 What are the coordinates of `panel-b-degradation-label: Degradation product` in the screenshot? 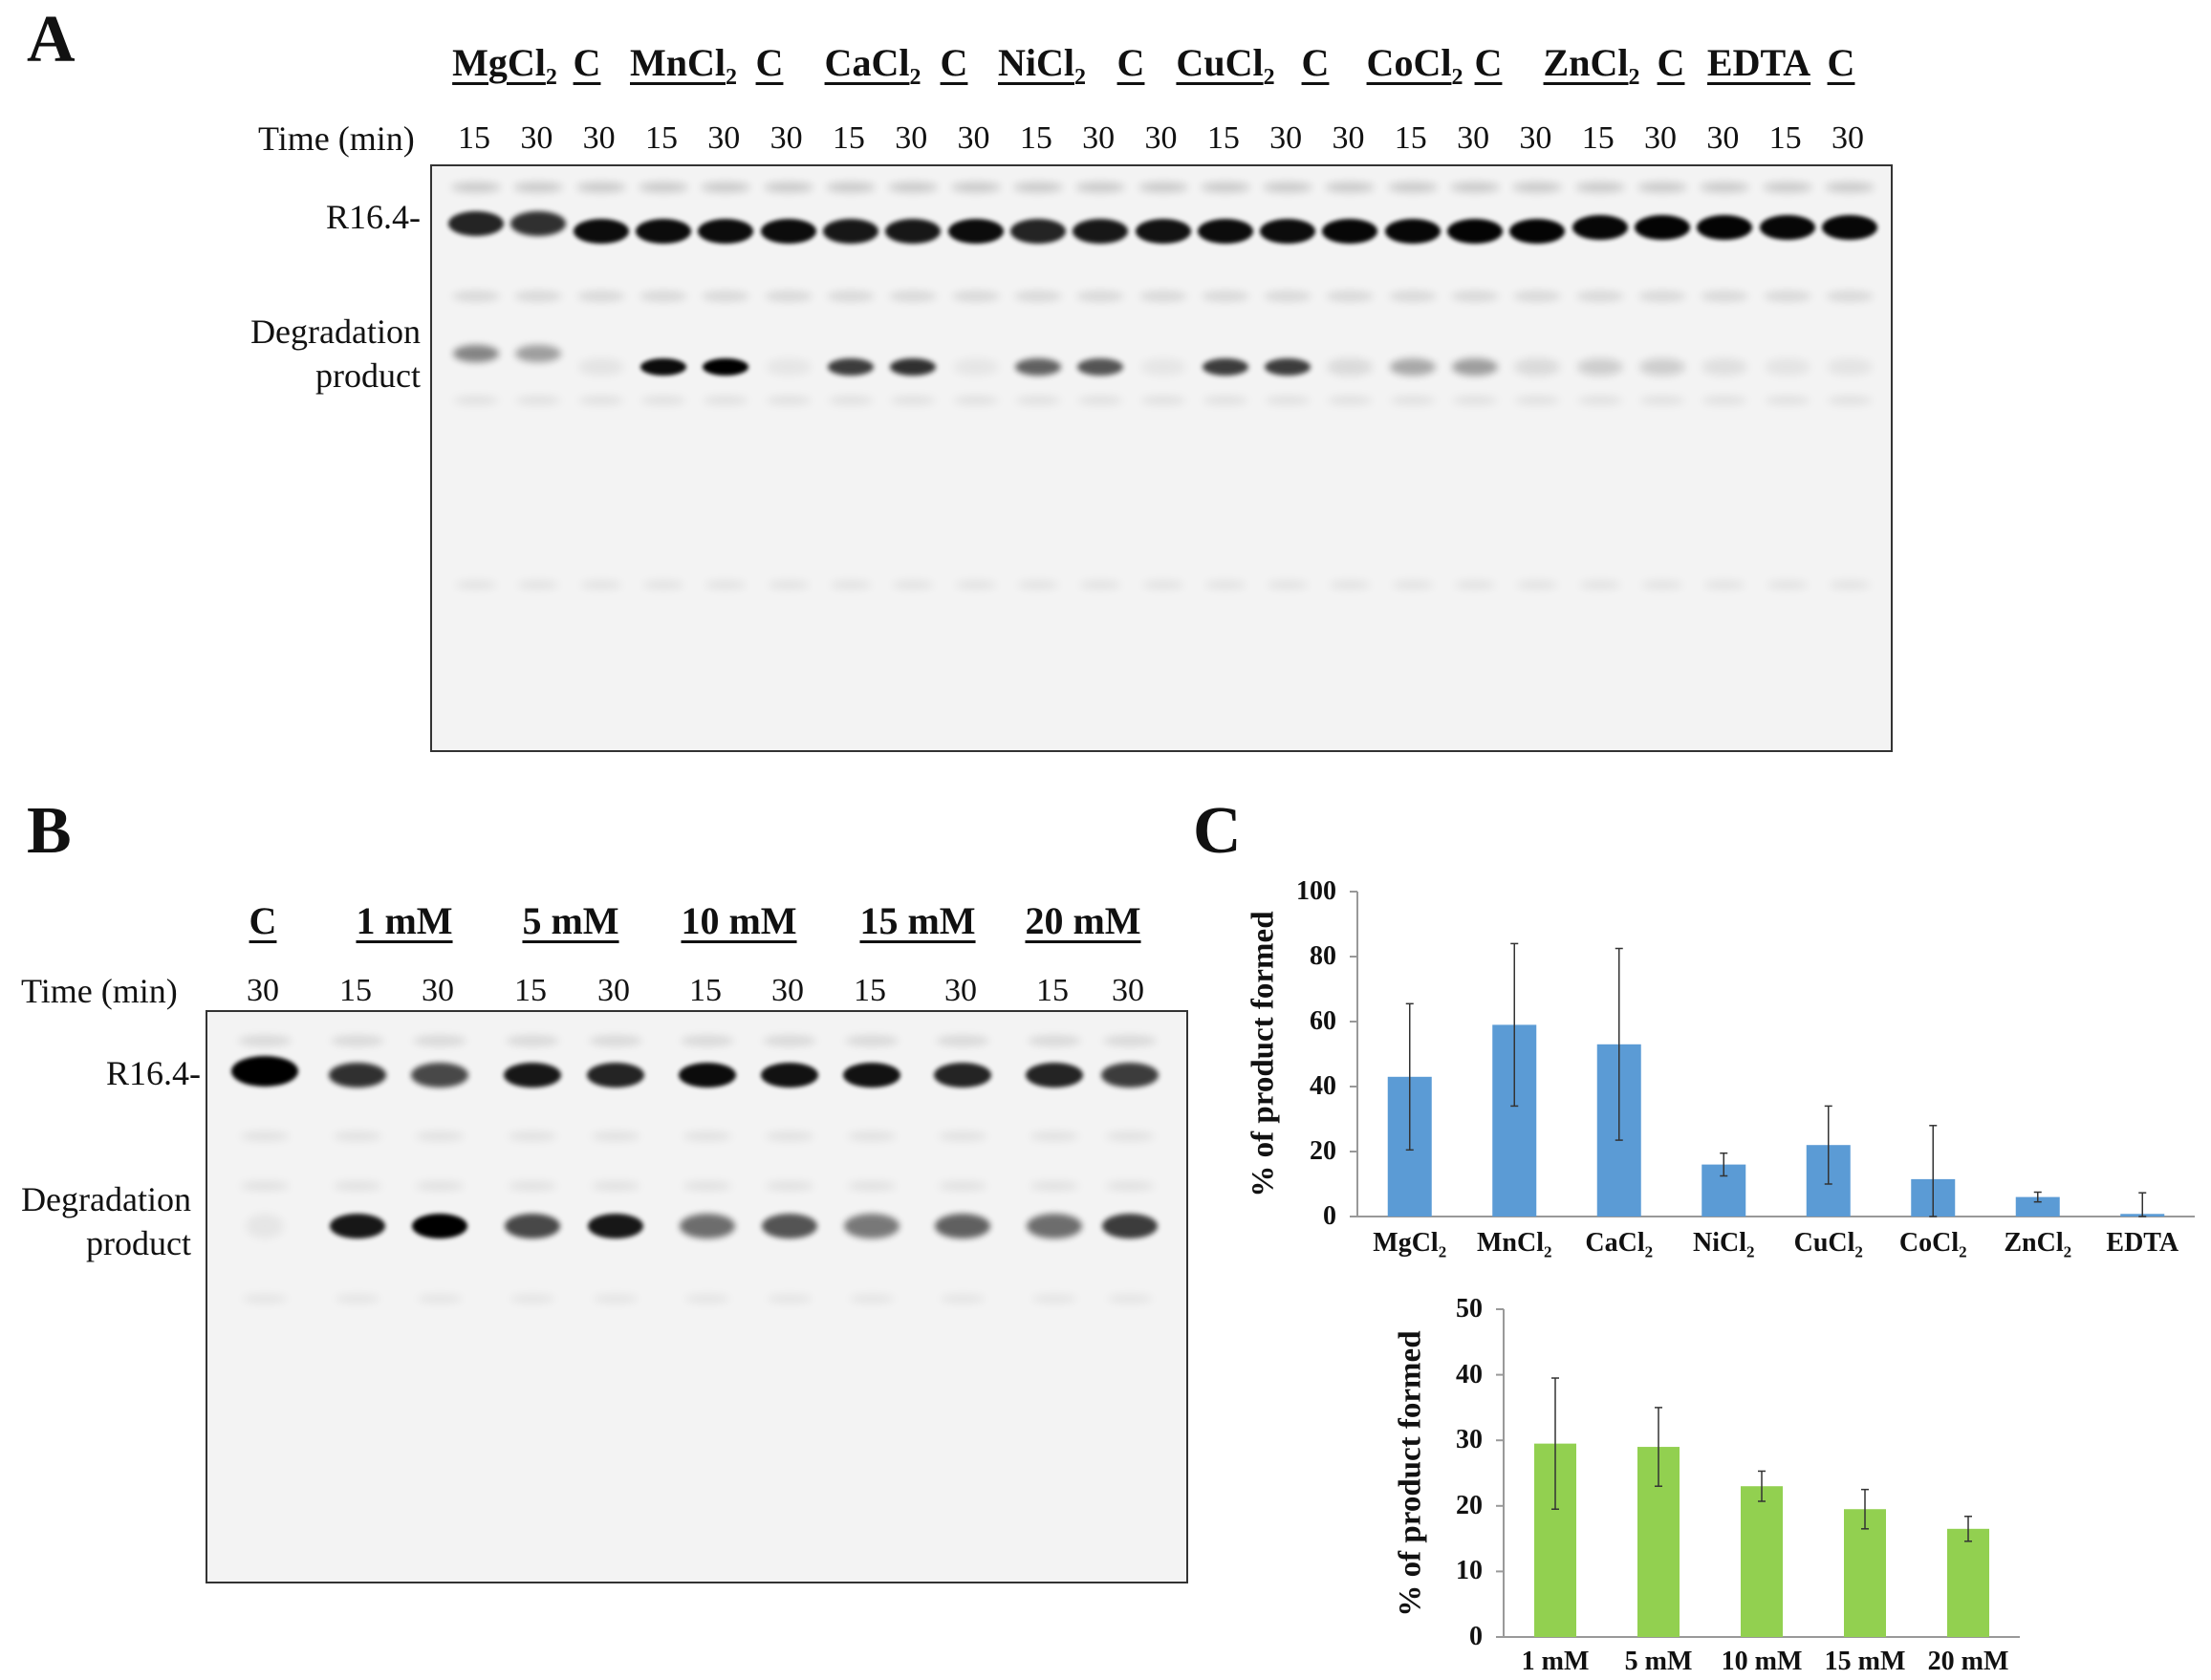 It's located at (96, 1221).